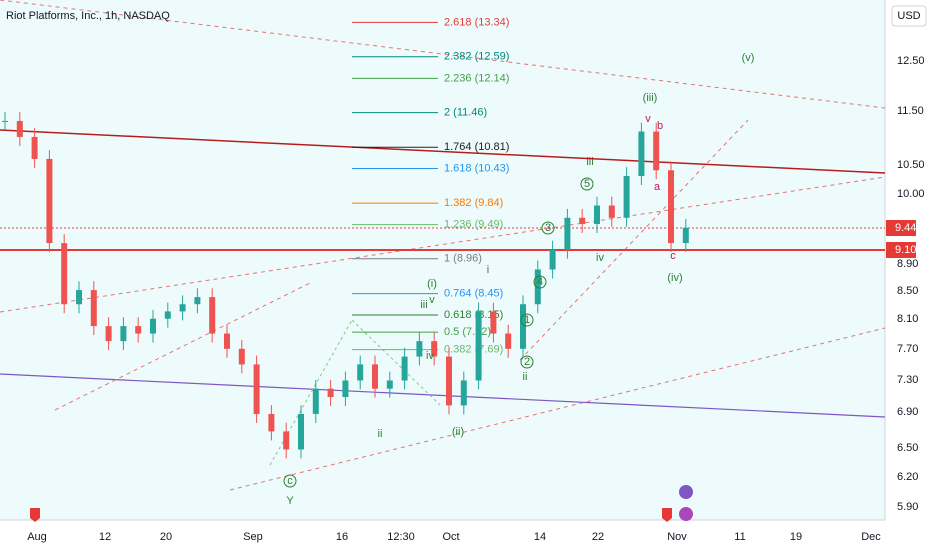 This screenshot has width=932, height=550. Describe the element at coordinates (540, 537) in the screenshot. I see `time-tick: 14` at that location.